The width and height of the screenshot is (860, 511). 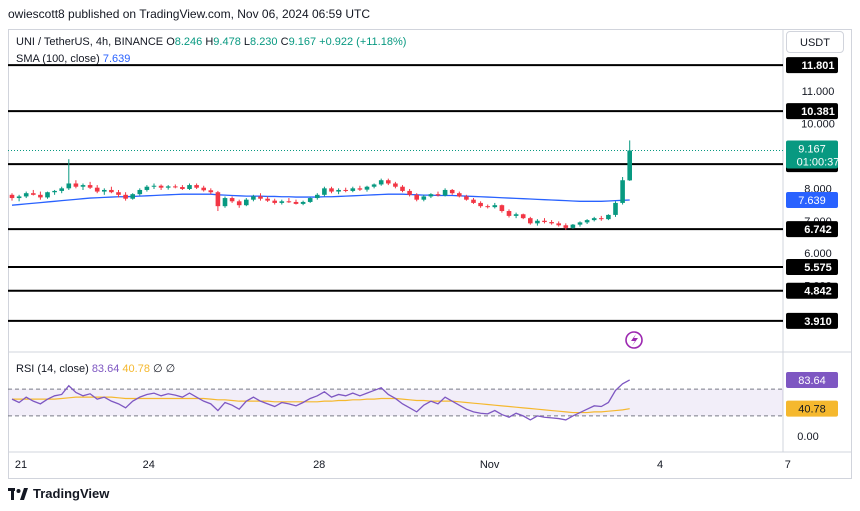 I want to click on symbol-title: UNI / TetherUS, 4h, BINANCE, so click(x=90, y=42).